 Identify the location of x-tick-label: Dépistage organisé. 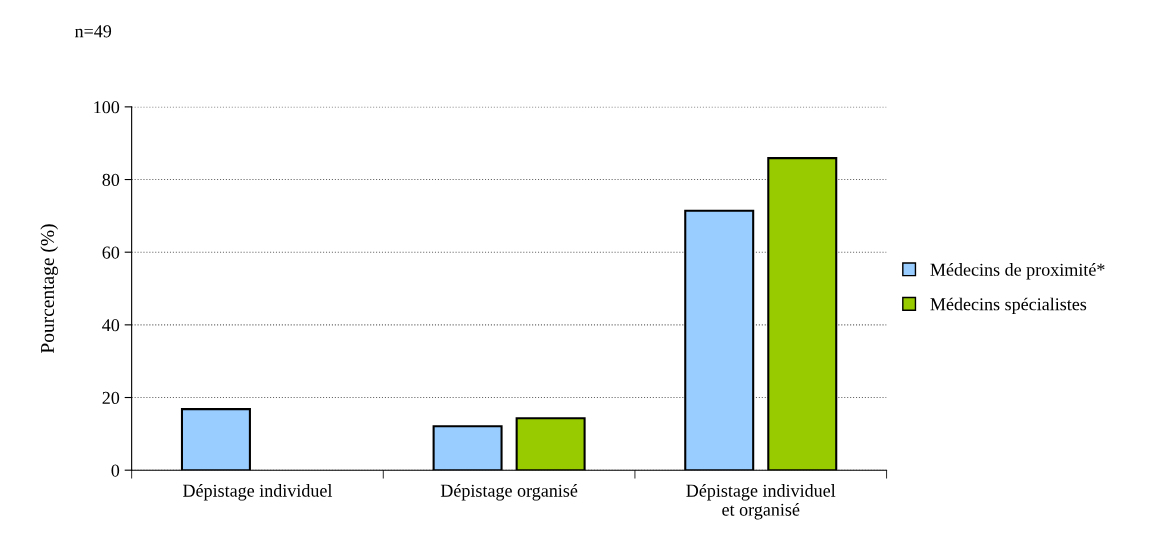
(509, 492).